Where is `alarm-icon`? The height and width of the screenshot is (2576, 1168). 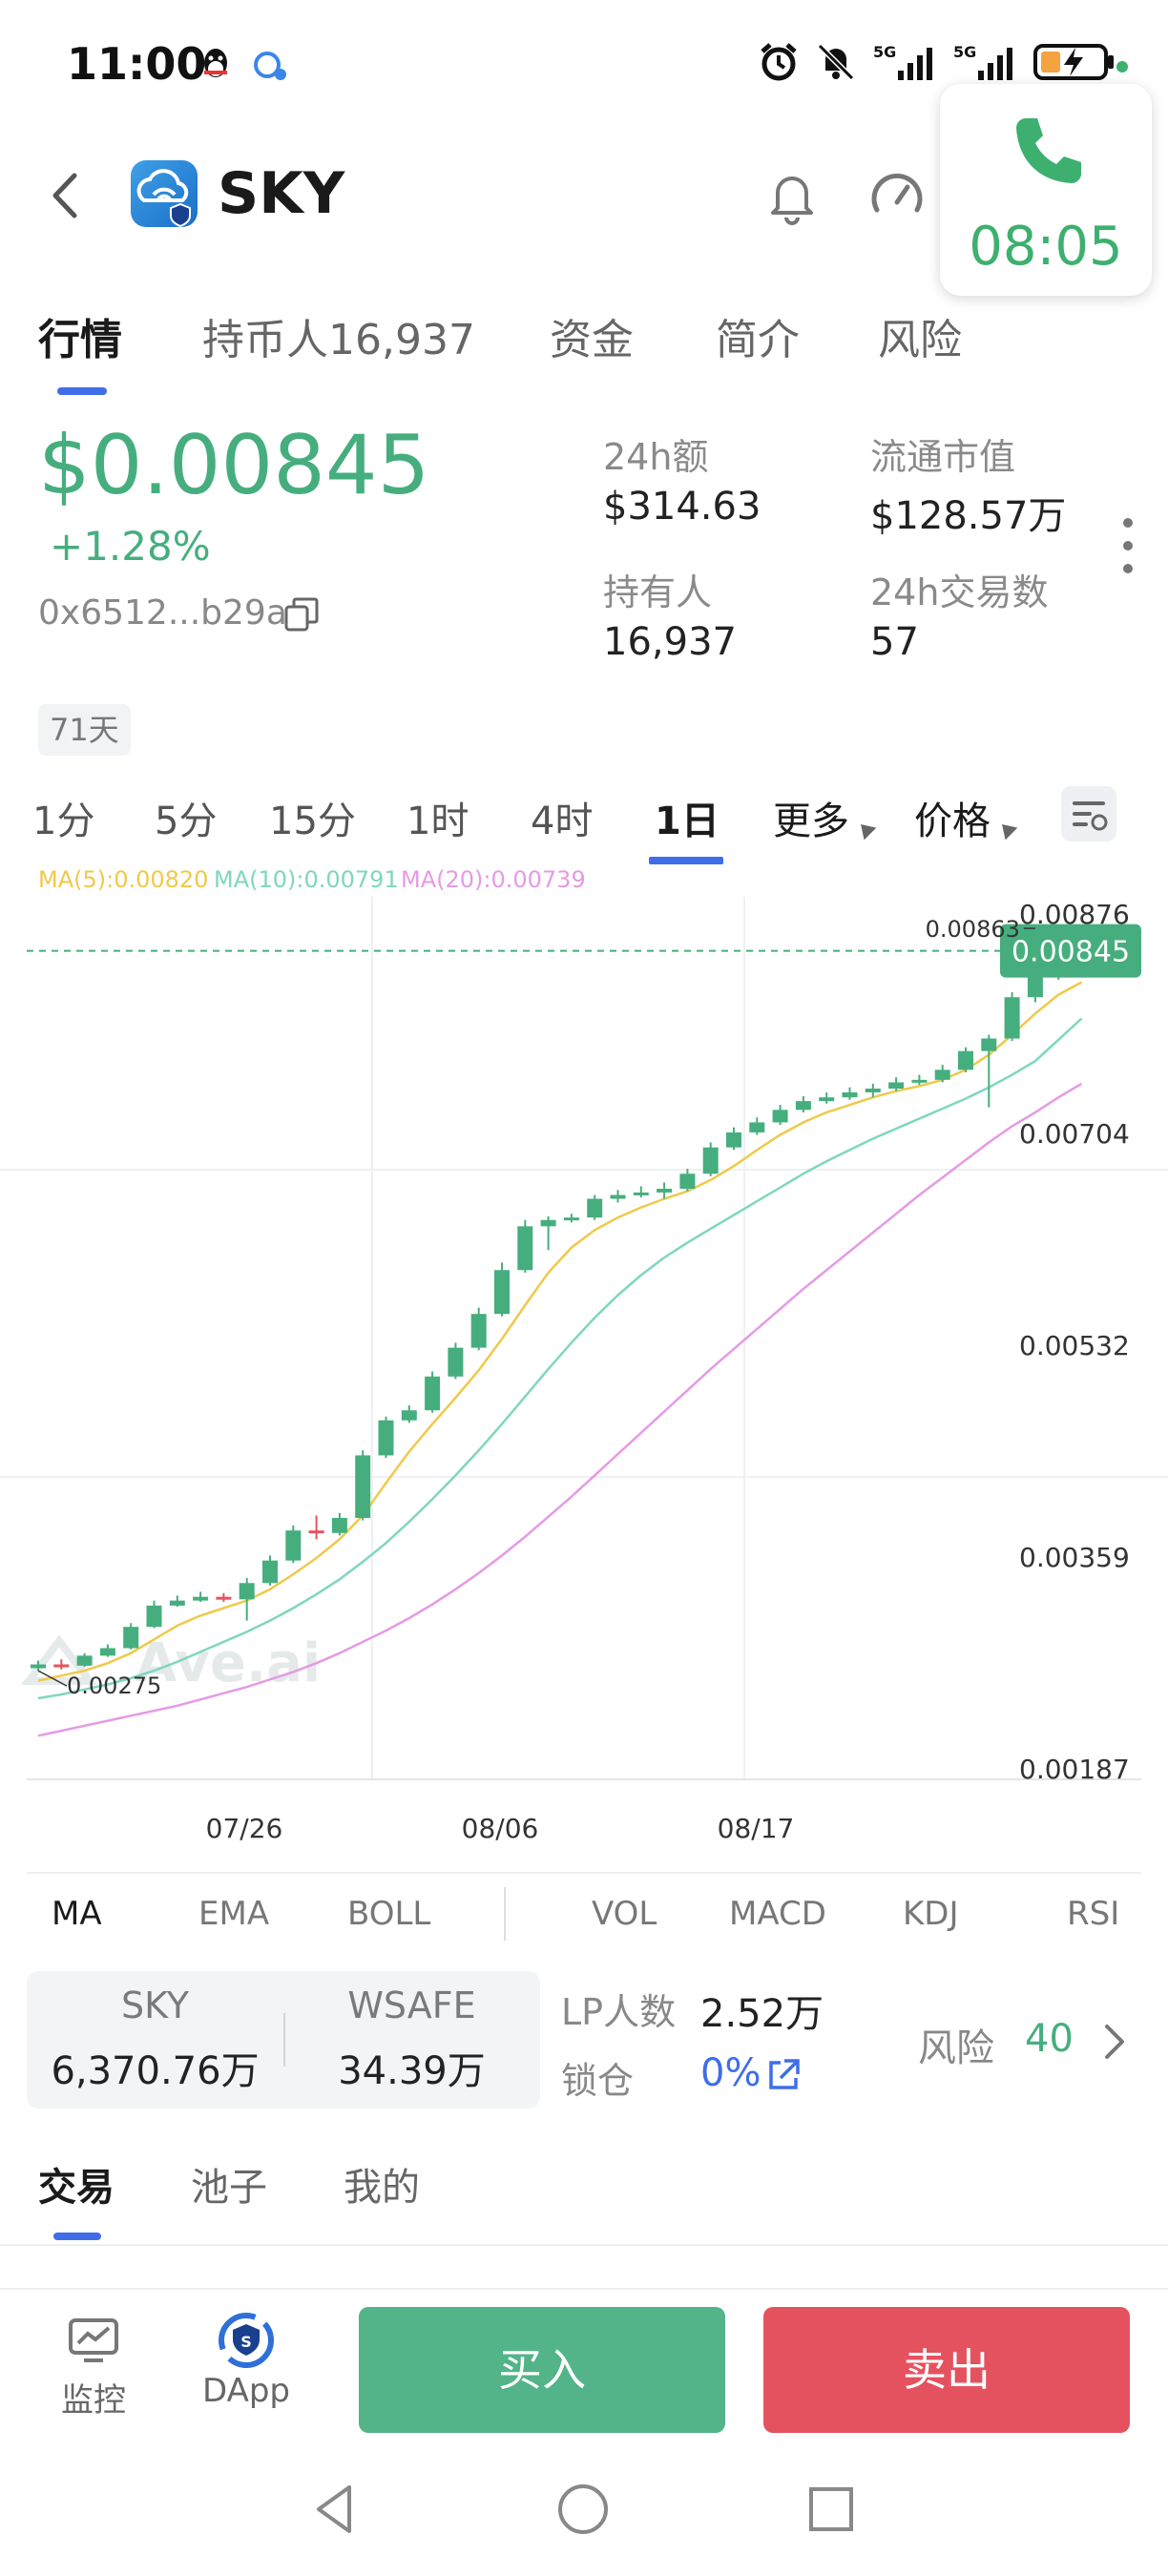 alarm-icon is located at coordinates (779, 62).